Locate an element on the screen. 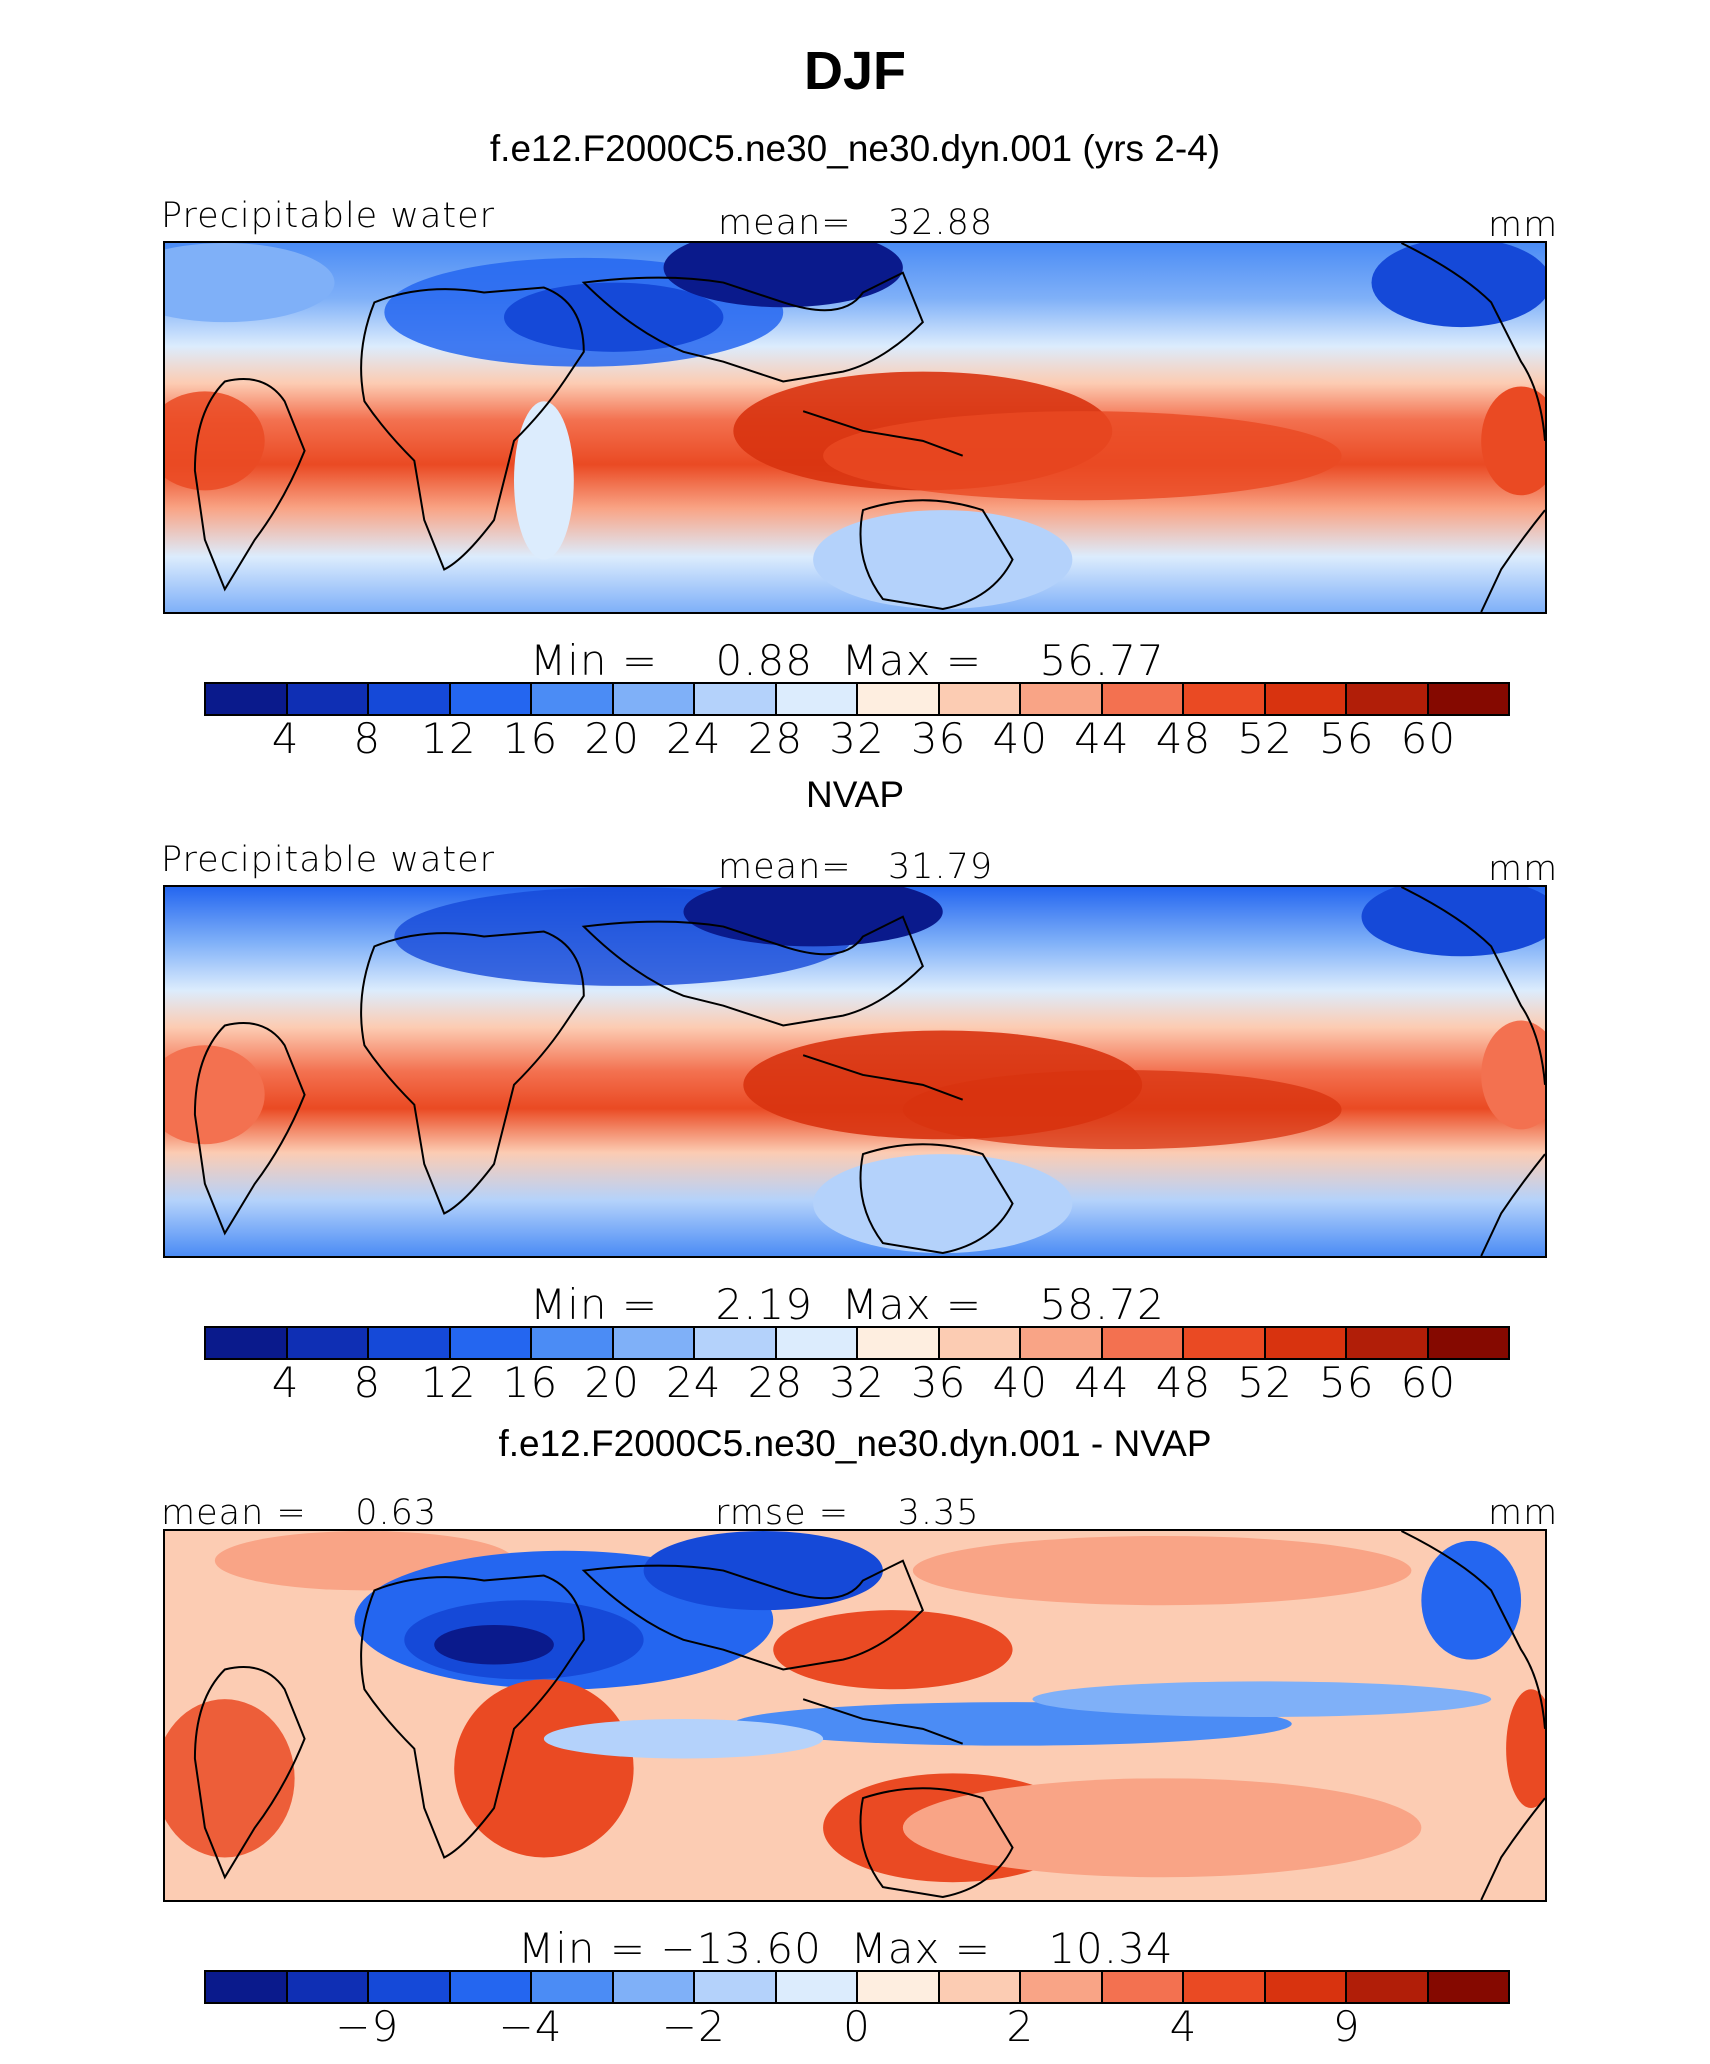 The width and height of the screenshot is (1710, 2064). panel-3-title: f.e12.F2000C5.ne30_ne30.dyn.001 - NVAP is located at coordinates (855, 1443).